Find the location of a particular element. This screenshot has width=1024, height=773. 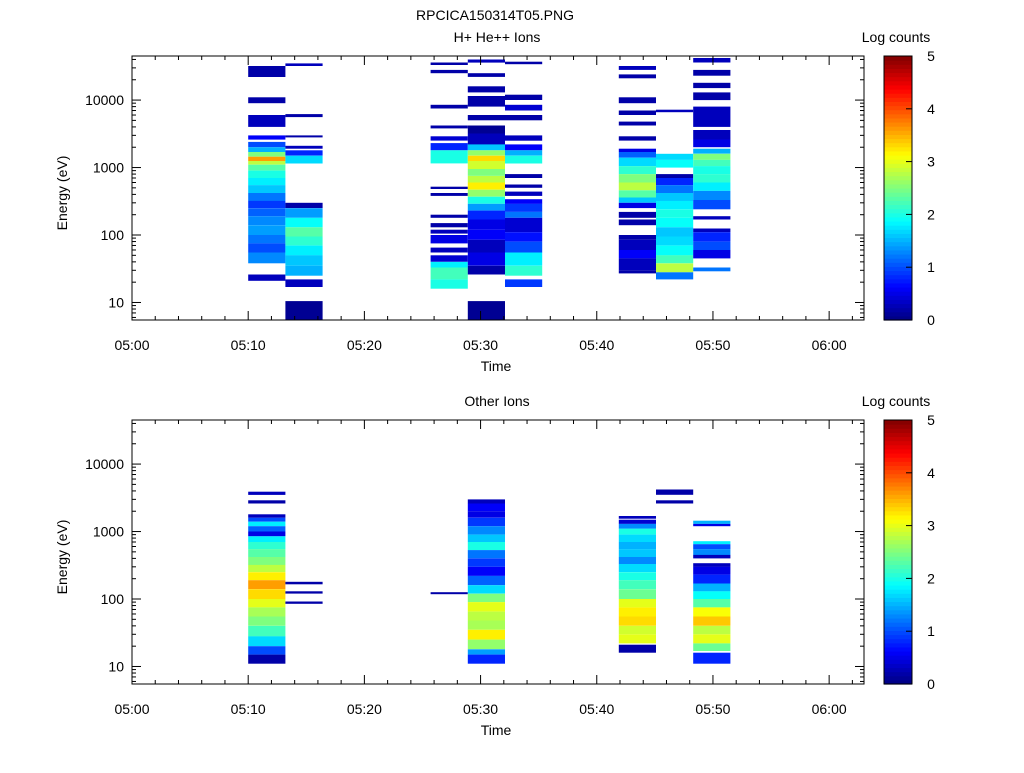

y-tick-label: 10 is located at coordinates (116, 666).